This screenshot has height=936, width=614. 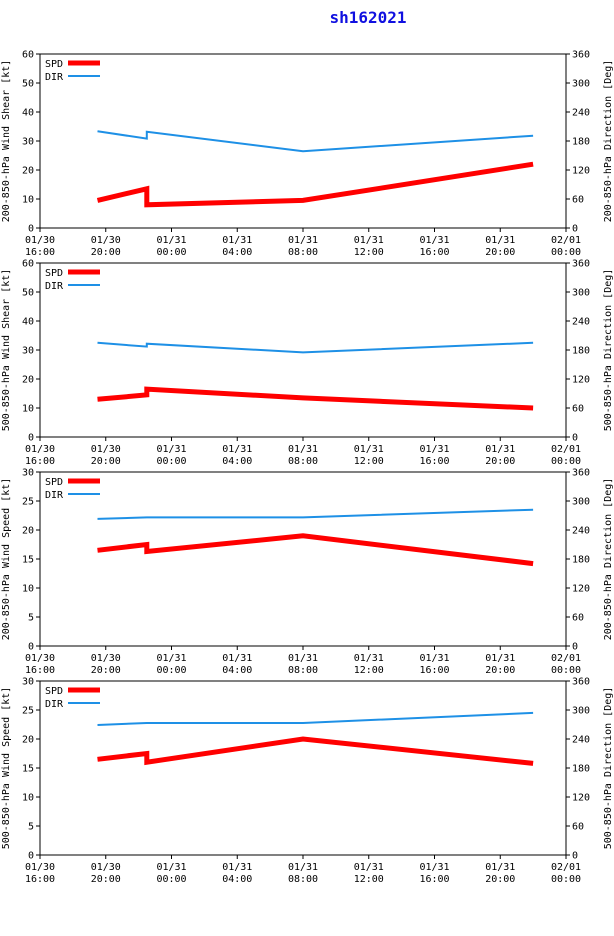 I want to click on chart4-xtick-time: 08:00, so click(x=303, y=879).